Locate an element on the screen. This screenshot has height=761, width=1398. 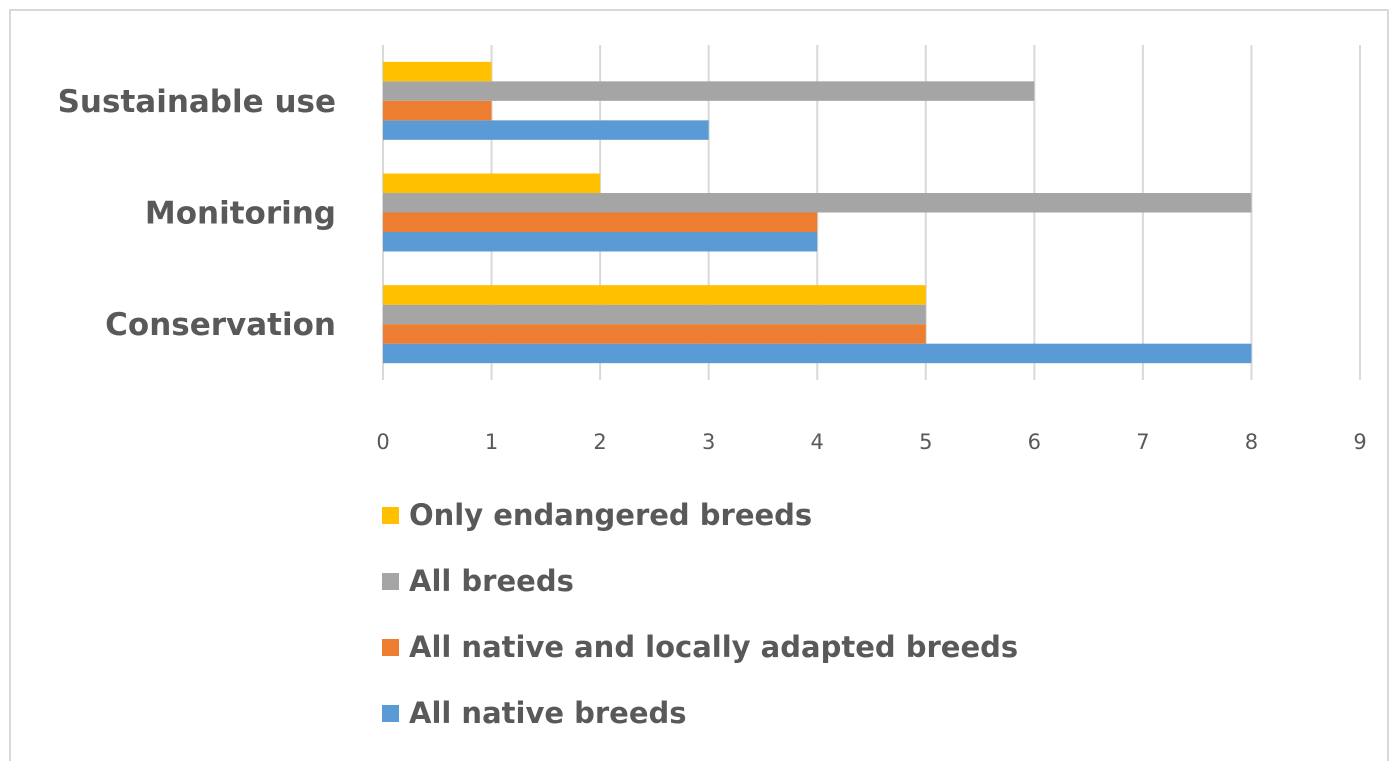
x-tick-label: 5 is located at coordinates (925, 442).